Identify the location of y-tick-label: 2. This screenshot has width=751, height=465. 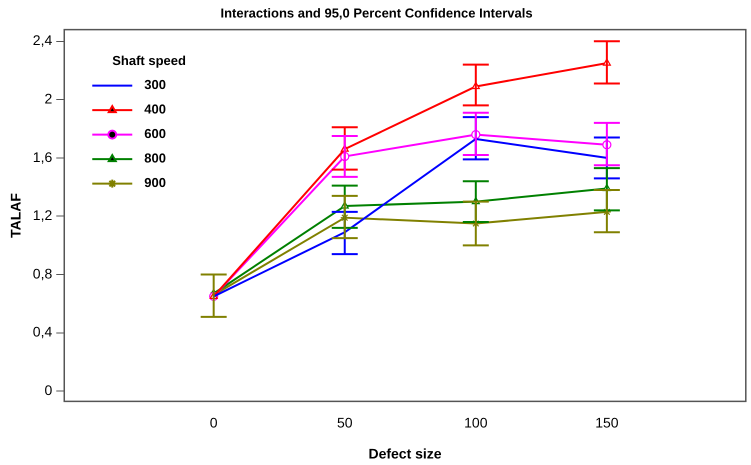
(48, 98).